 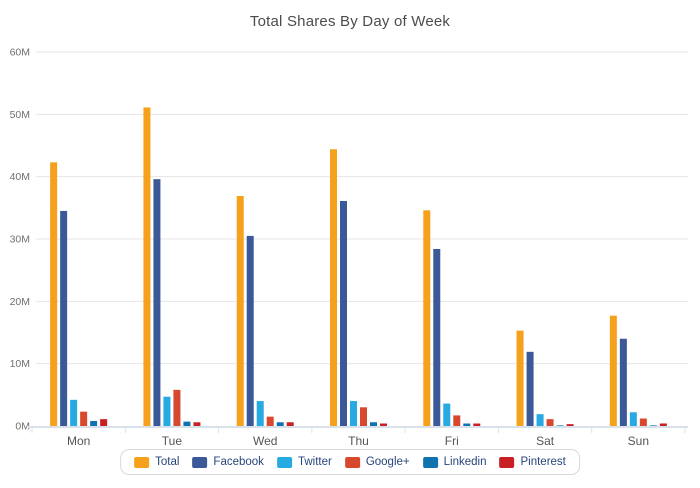 What do you see at coordinates (543, 462) in the screenshot?
I see `legend-label-pinterest: Pinterest` at bounding box center [543, 462].